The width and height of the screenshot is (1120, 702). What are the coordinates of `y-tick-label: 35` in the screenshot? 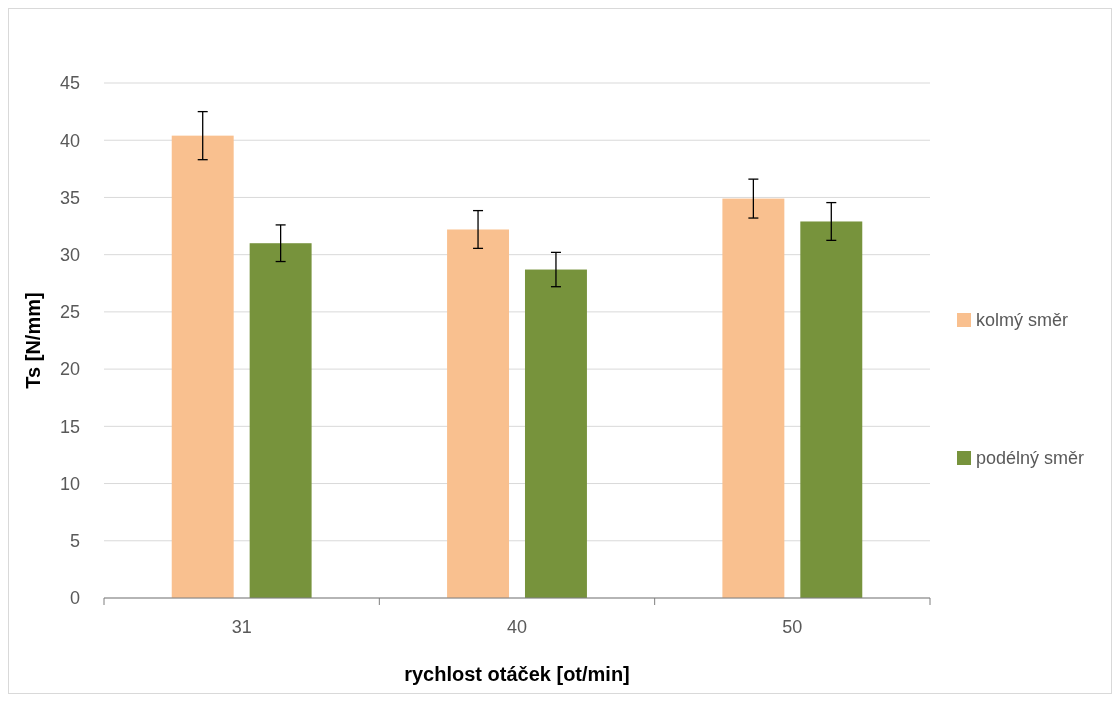 It's located at (69, 197).